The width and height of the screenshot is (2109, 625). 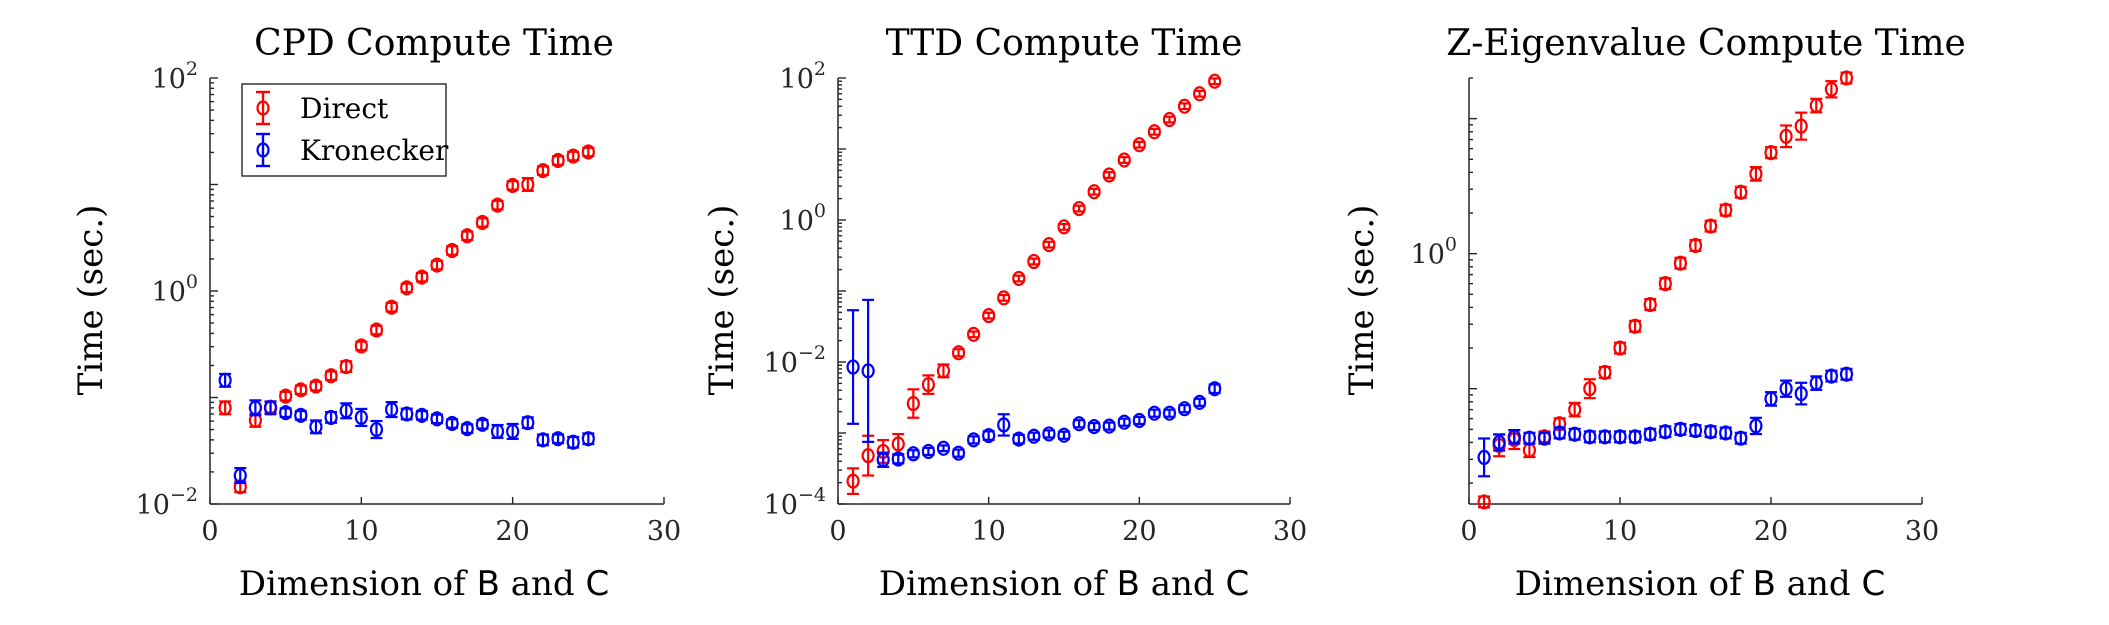 I want to click on cpd-ylabel: Time (sec.), so click(x=91, y=300).